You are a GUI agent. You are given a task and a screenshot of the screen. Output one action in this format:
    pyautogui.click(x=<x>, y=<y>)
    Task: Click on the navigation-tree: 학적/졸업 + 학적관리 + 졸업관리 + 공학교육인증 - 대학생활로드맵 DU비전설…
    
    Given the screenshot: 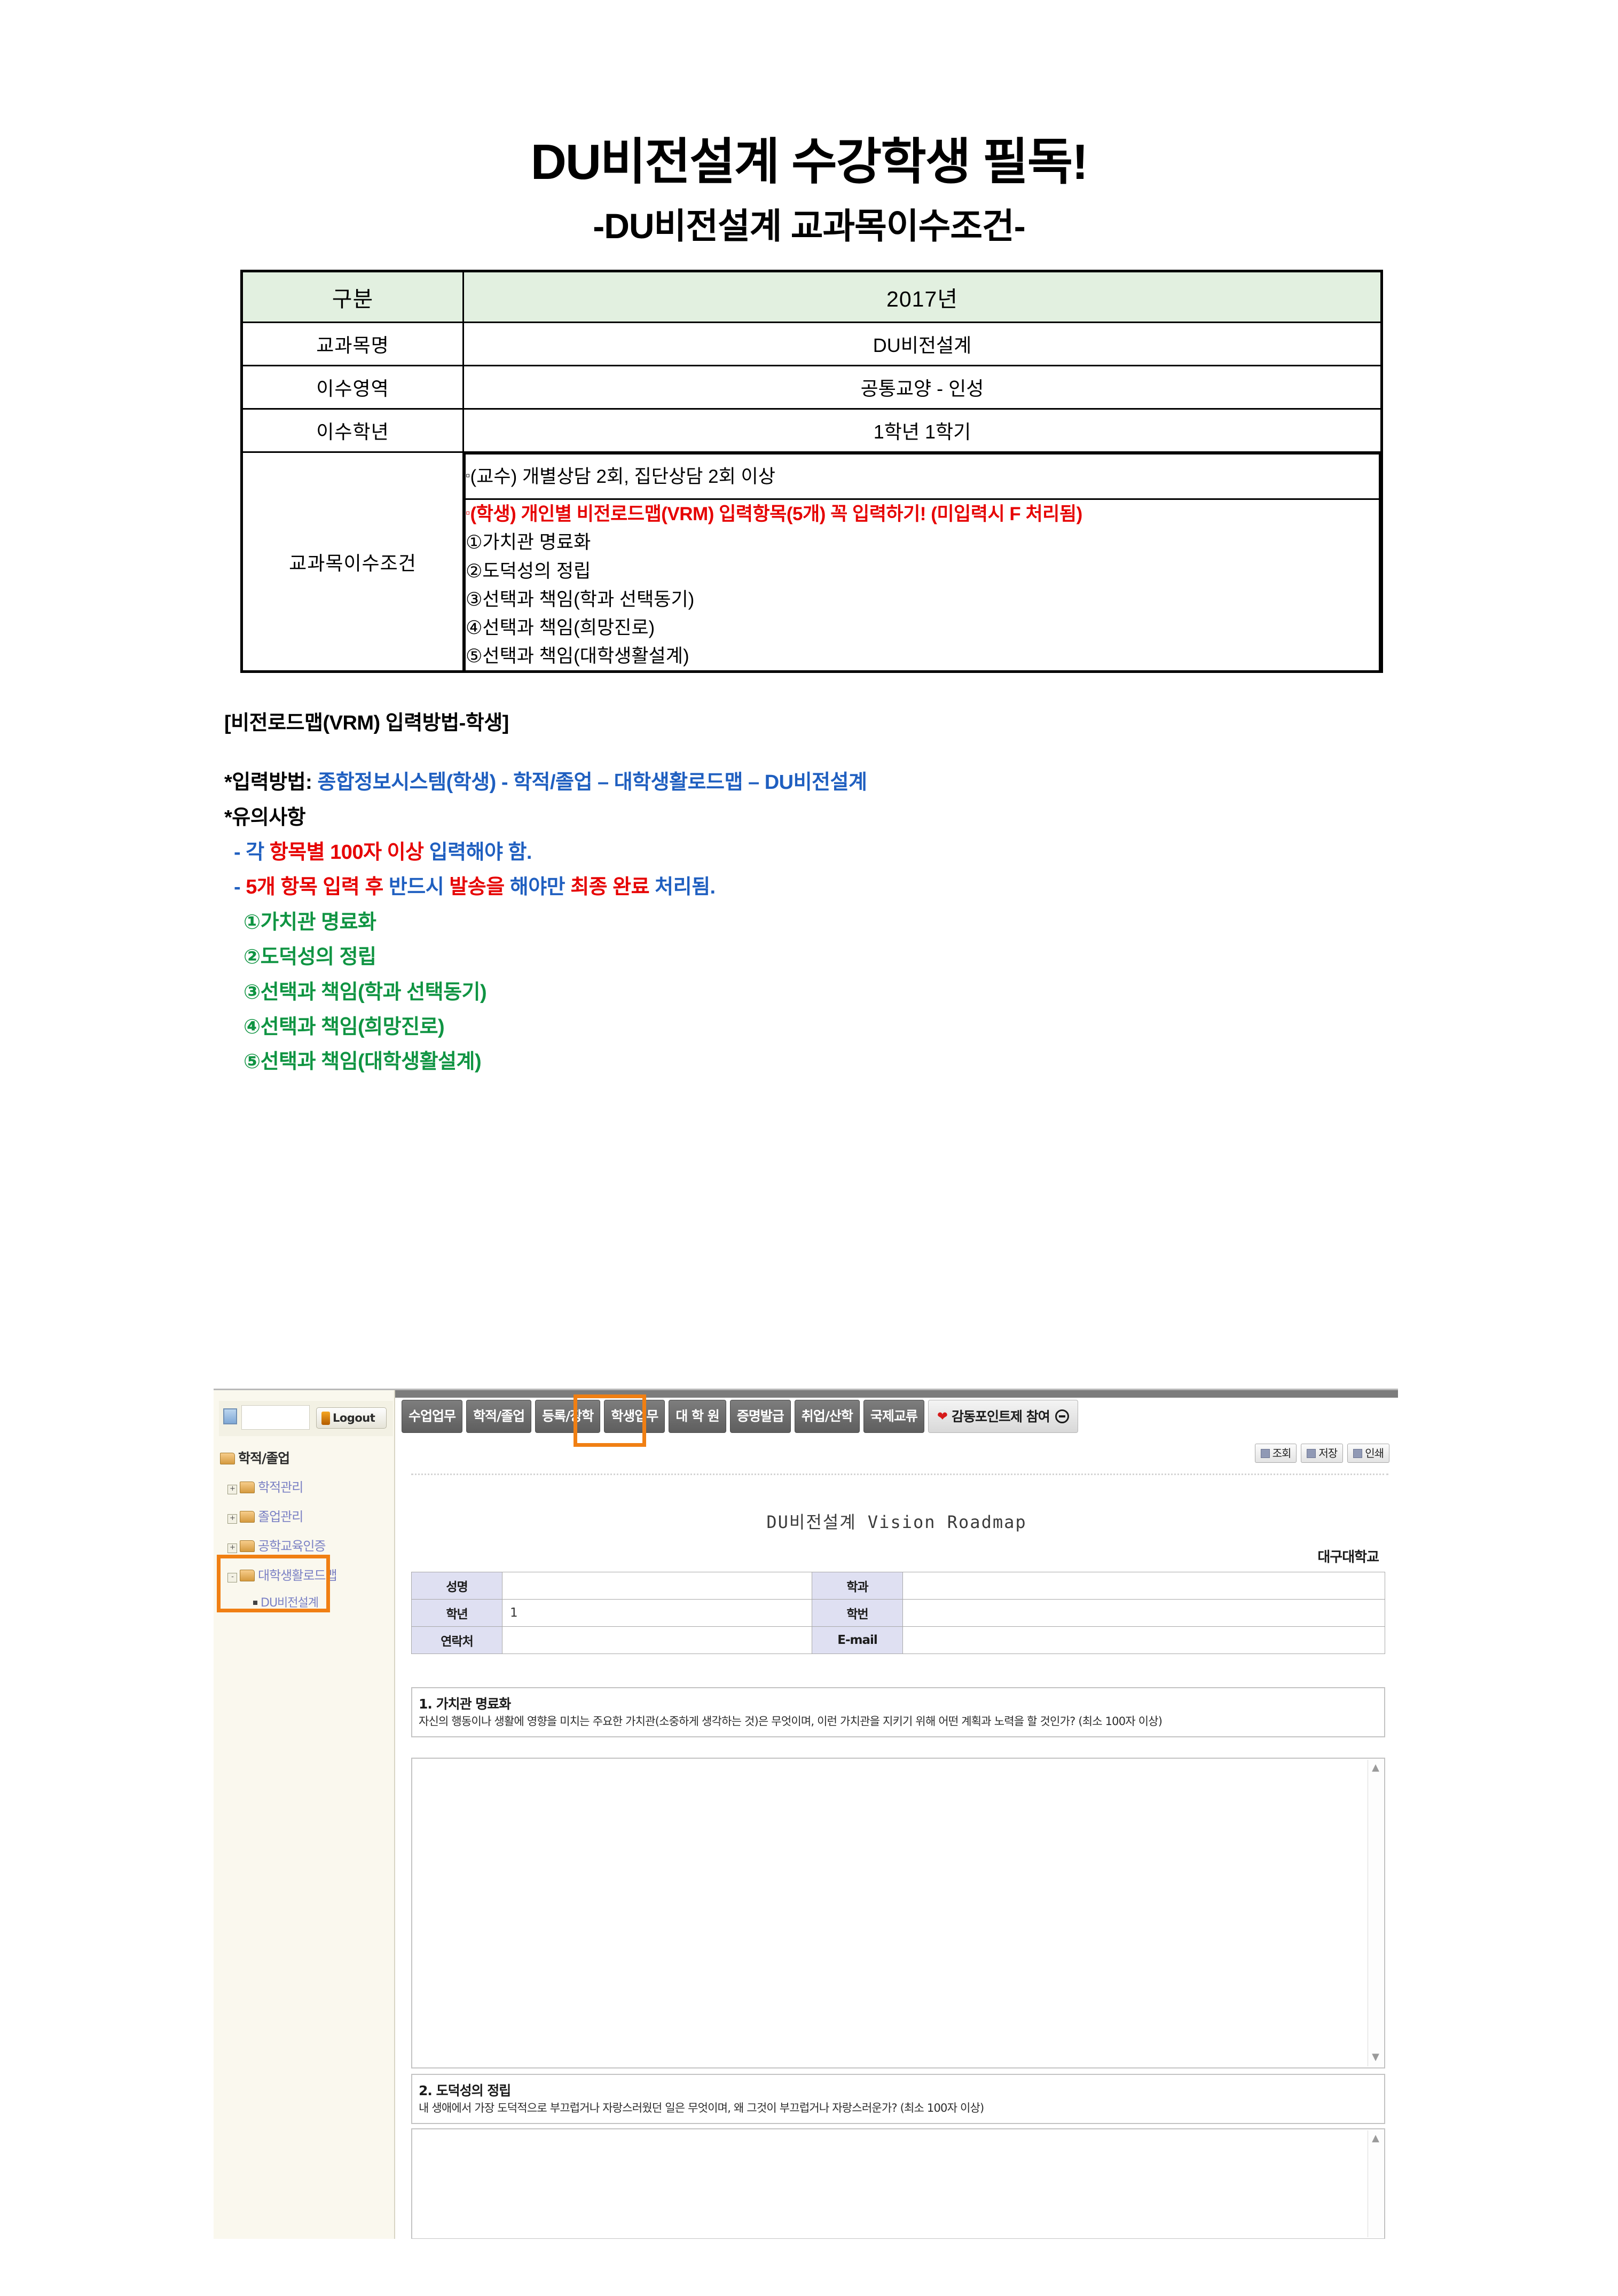 What is the action you would take?
    pyautogui.click(x=304, y=1530)
    